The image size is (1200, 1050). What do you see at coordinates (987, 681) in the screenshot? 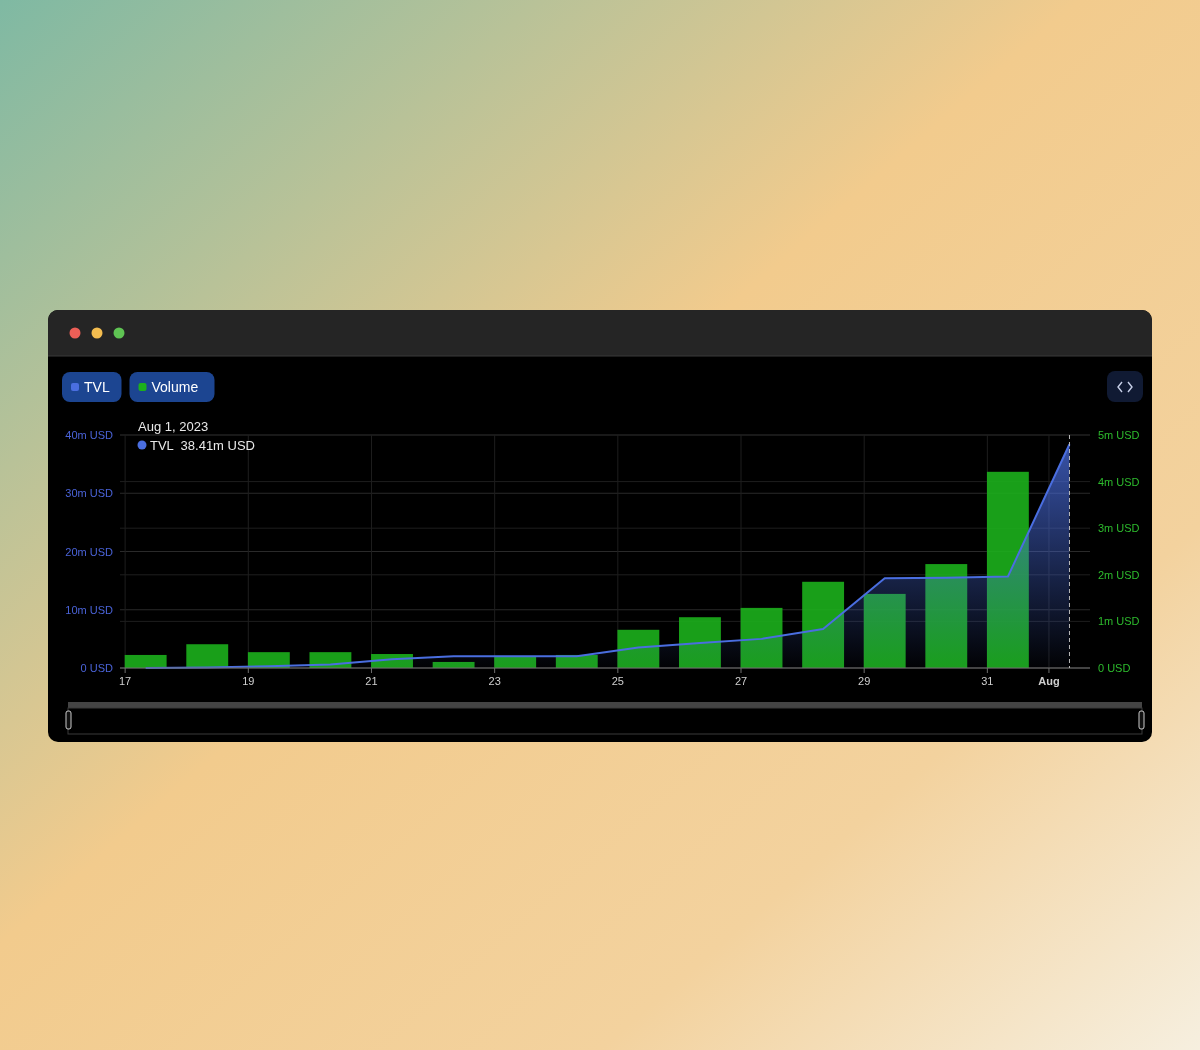
I see `x-tick-label: 31` at bounding box center [987, 681].